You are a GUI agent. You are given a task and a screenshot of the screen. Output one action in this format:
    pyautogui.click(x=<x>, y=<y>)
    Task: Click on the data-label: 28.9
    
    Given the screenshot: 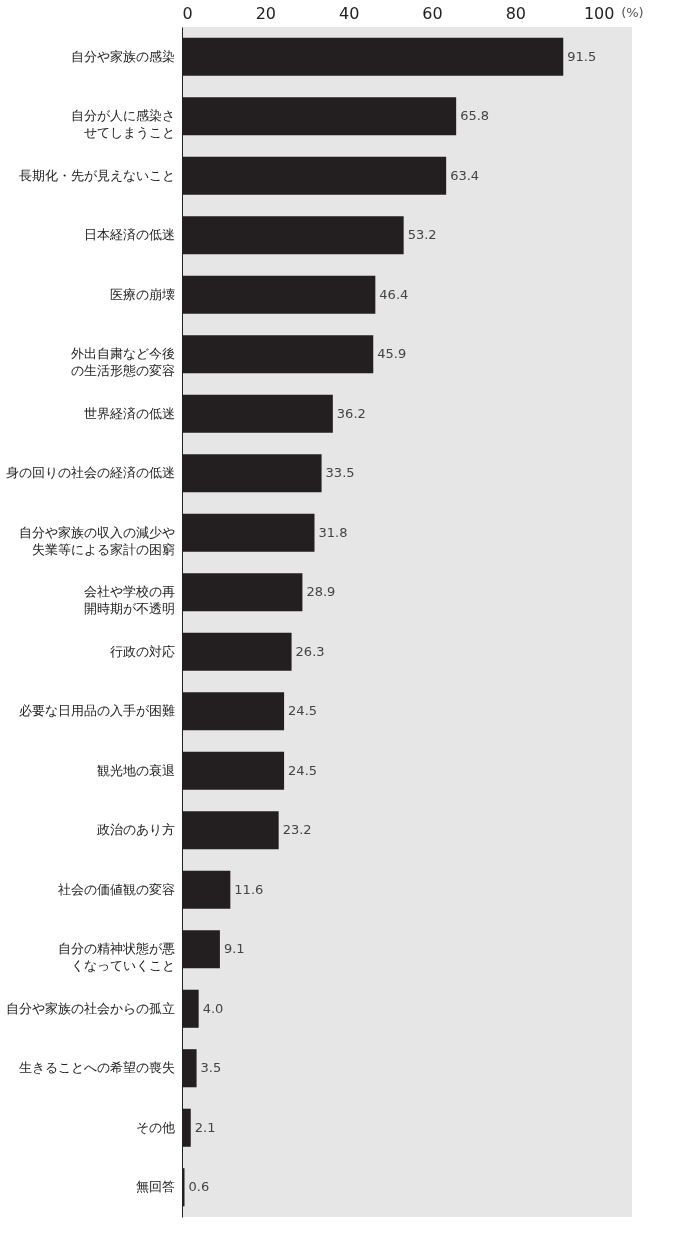 What is the action you would take?
    pyautogui.click(x=321, y=592)
    